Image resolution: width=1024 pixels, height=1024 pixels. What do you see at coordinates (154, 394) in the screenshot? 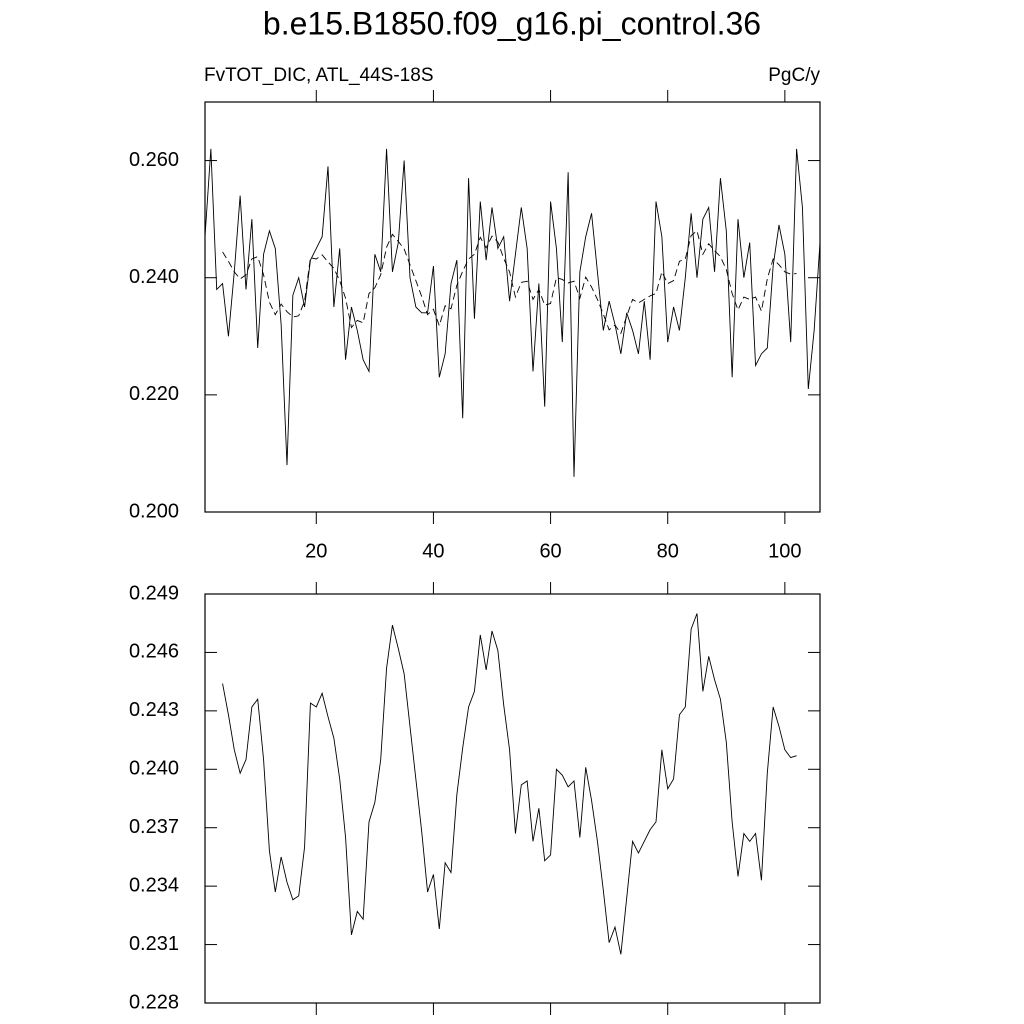
I see `y-tick-label: 0.220` at bounding box center [154, 394].